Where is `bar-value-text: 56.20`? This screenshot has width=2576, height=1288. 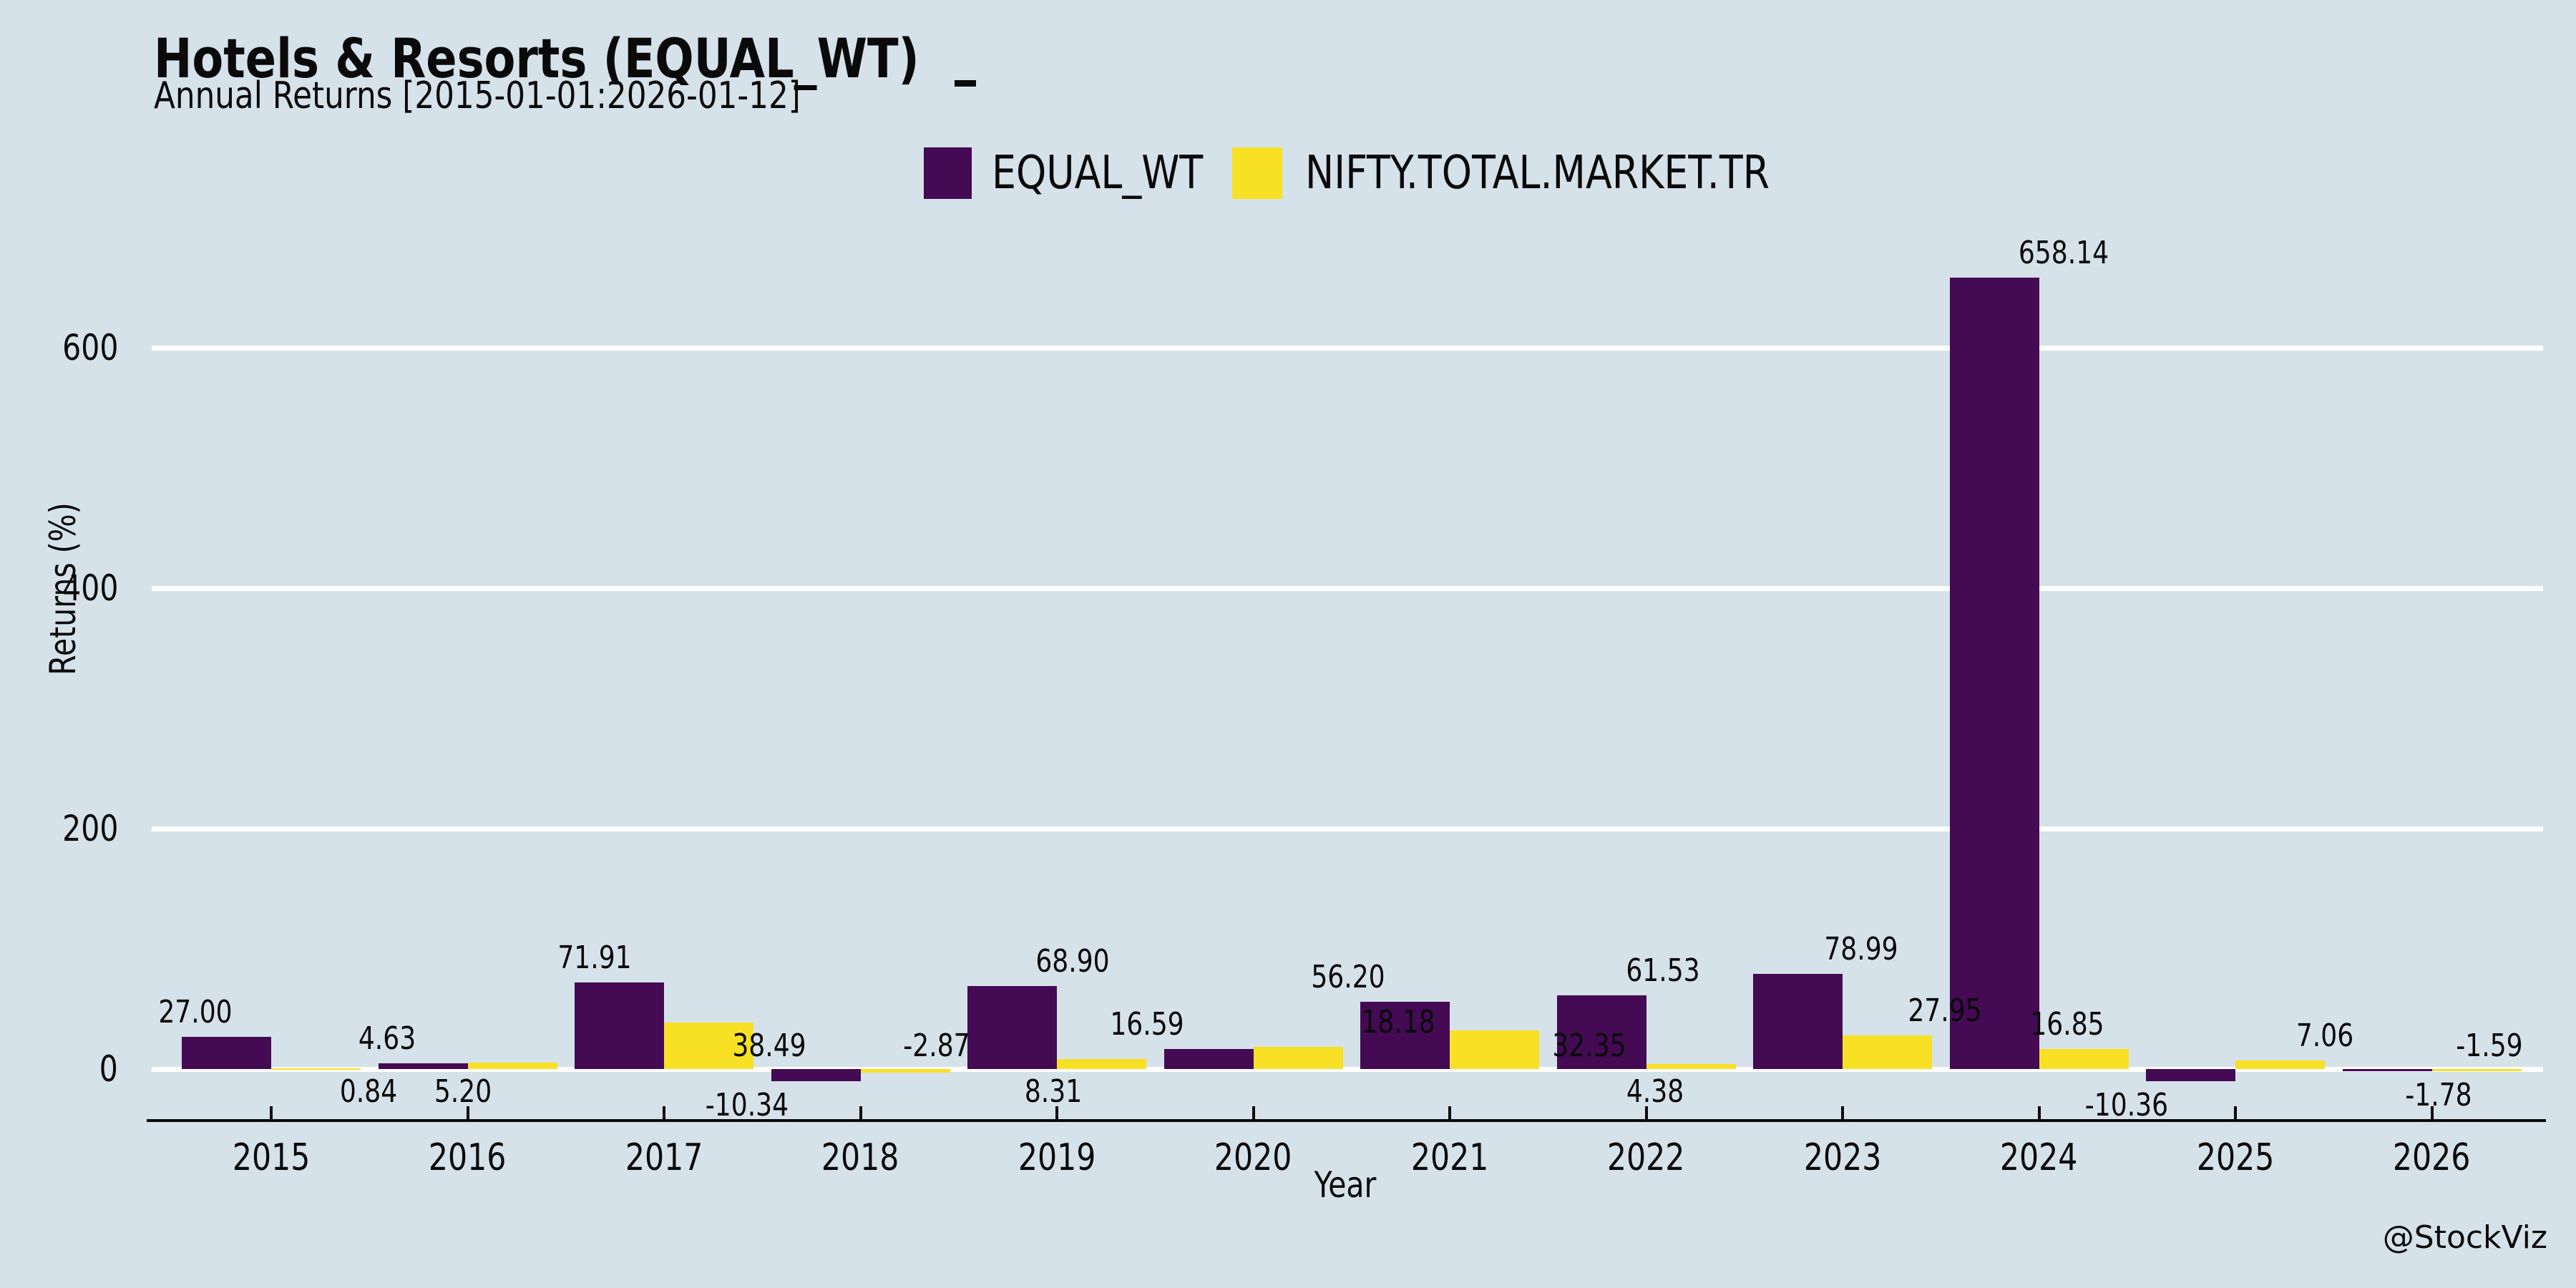
bar-value-text: 56.20 is located at coordinates (1347, 976).